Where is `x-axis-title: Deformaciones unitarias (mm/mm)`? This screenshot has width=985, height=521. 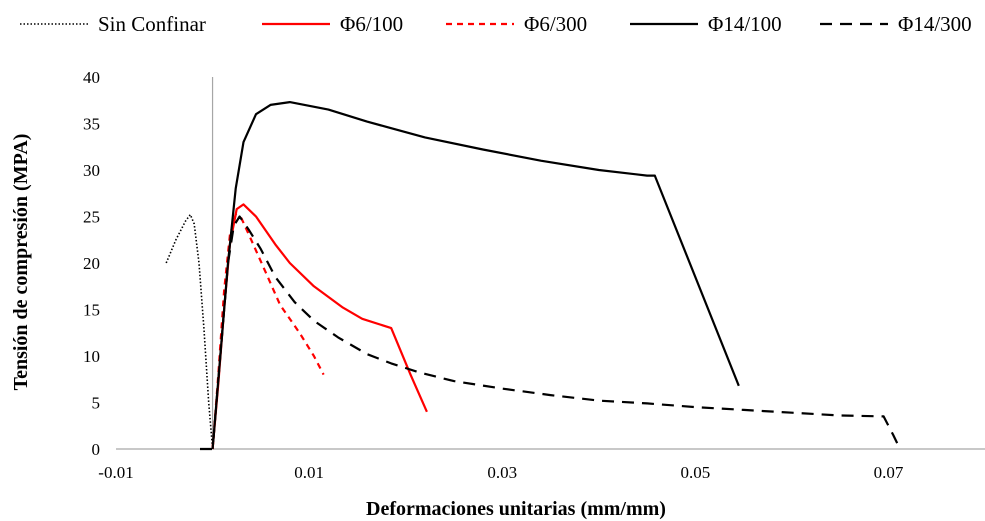 x-axis-title: Deformaciones unitarias (mm/mm) is located at coordinates (516, 509).